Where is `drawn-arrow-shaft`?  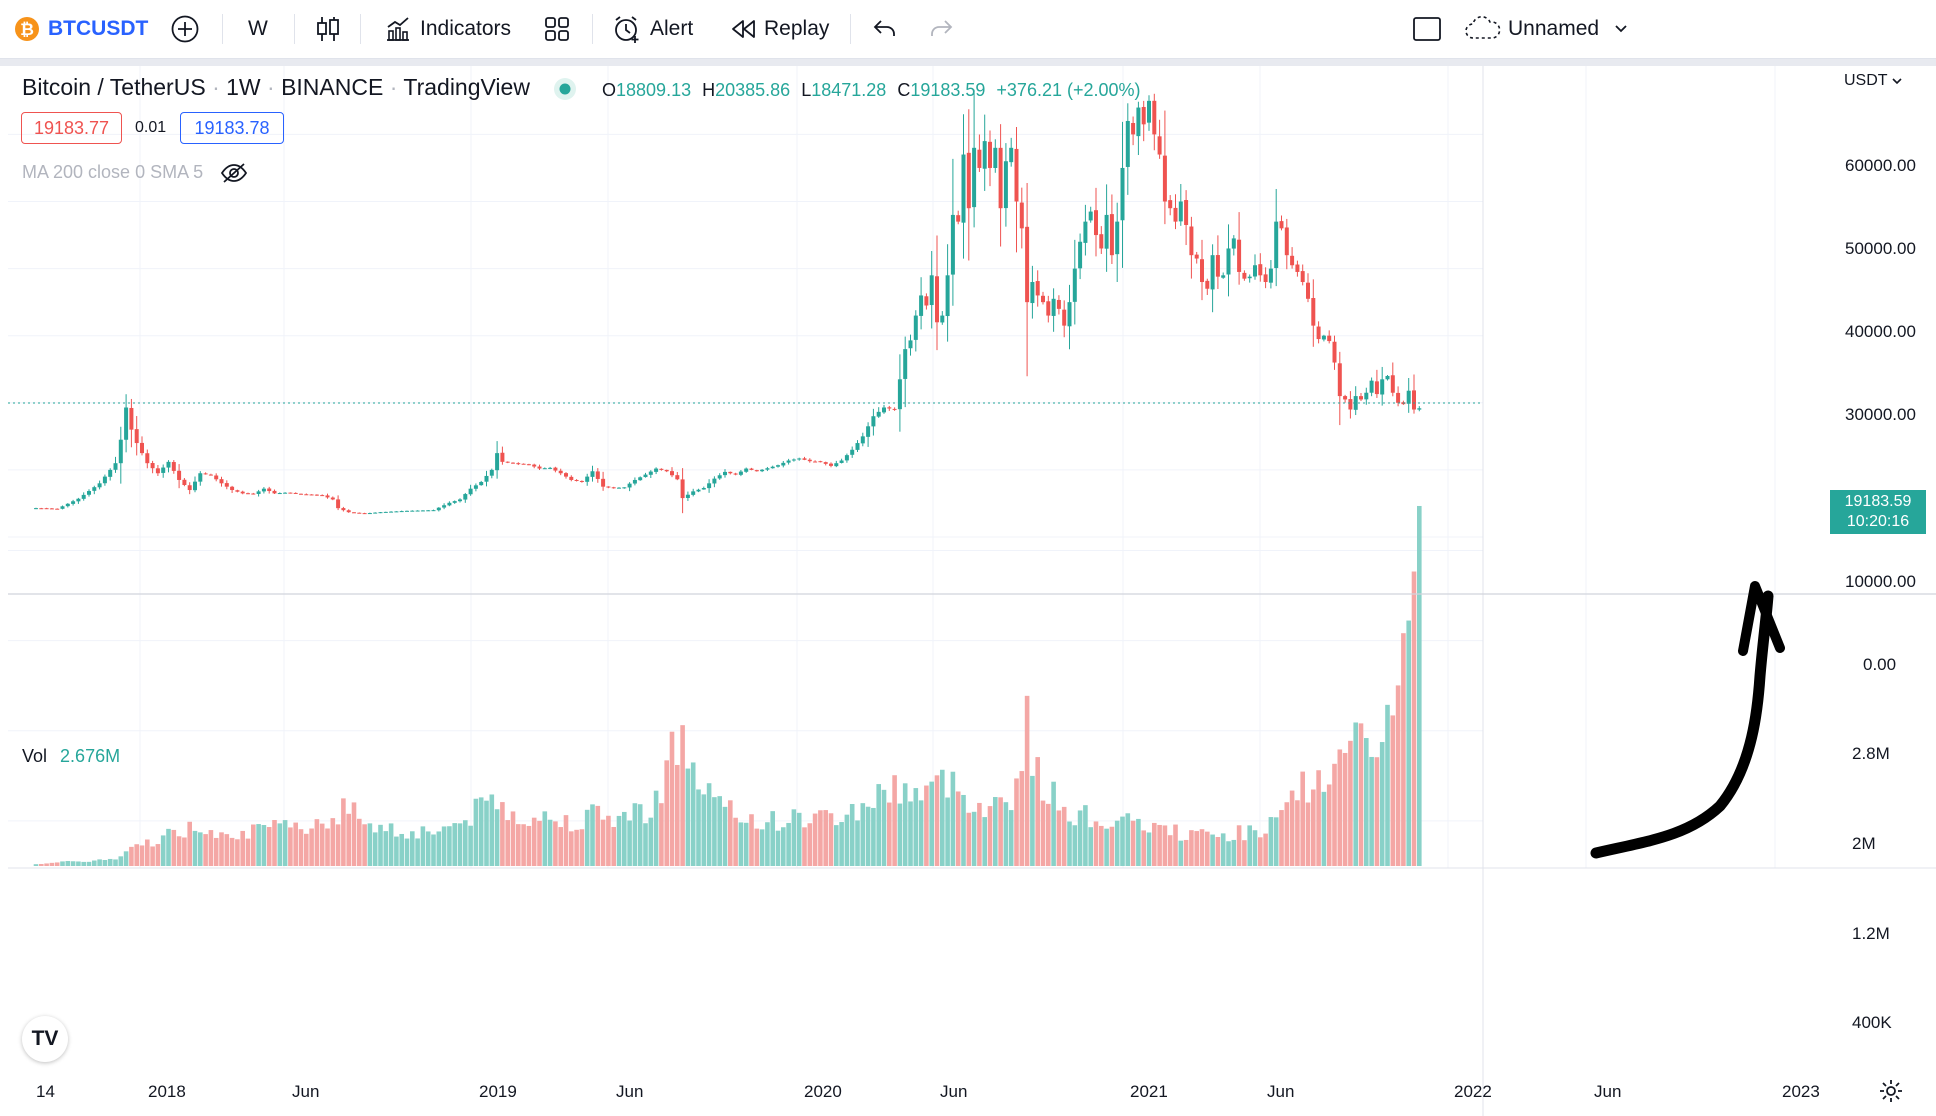 drawn-arrow-shaft is located at coordinates (1682, 724).